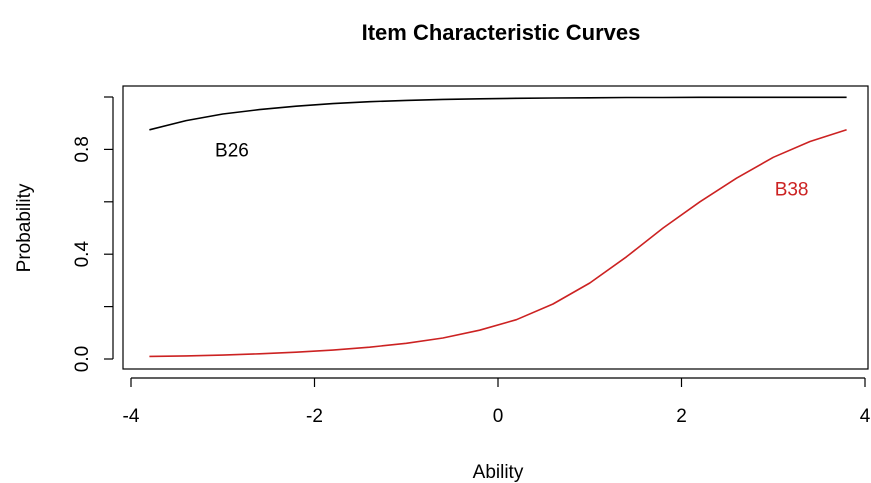 The width and height of the screenshot is (871, 483). I want to click on y-tick-label: 0.4, so click(82, 254).